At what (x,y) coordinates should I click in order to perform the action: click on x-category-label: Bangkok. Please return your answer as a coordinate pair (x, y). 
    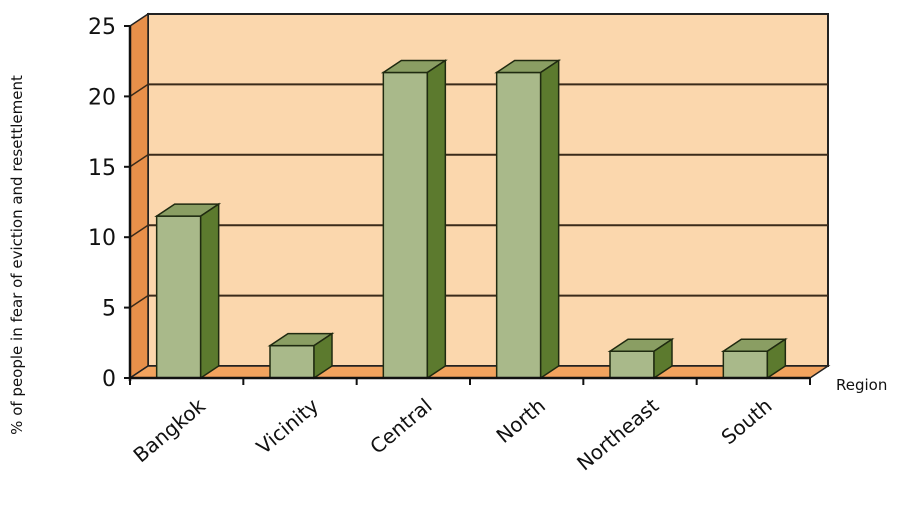
    Looking at the image, I should click on (170, 430).